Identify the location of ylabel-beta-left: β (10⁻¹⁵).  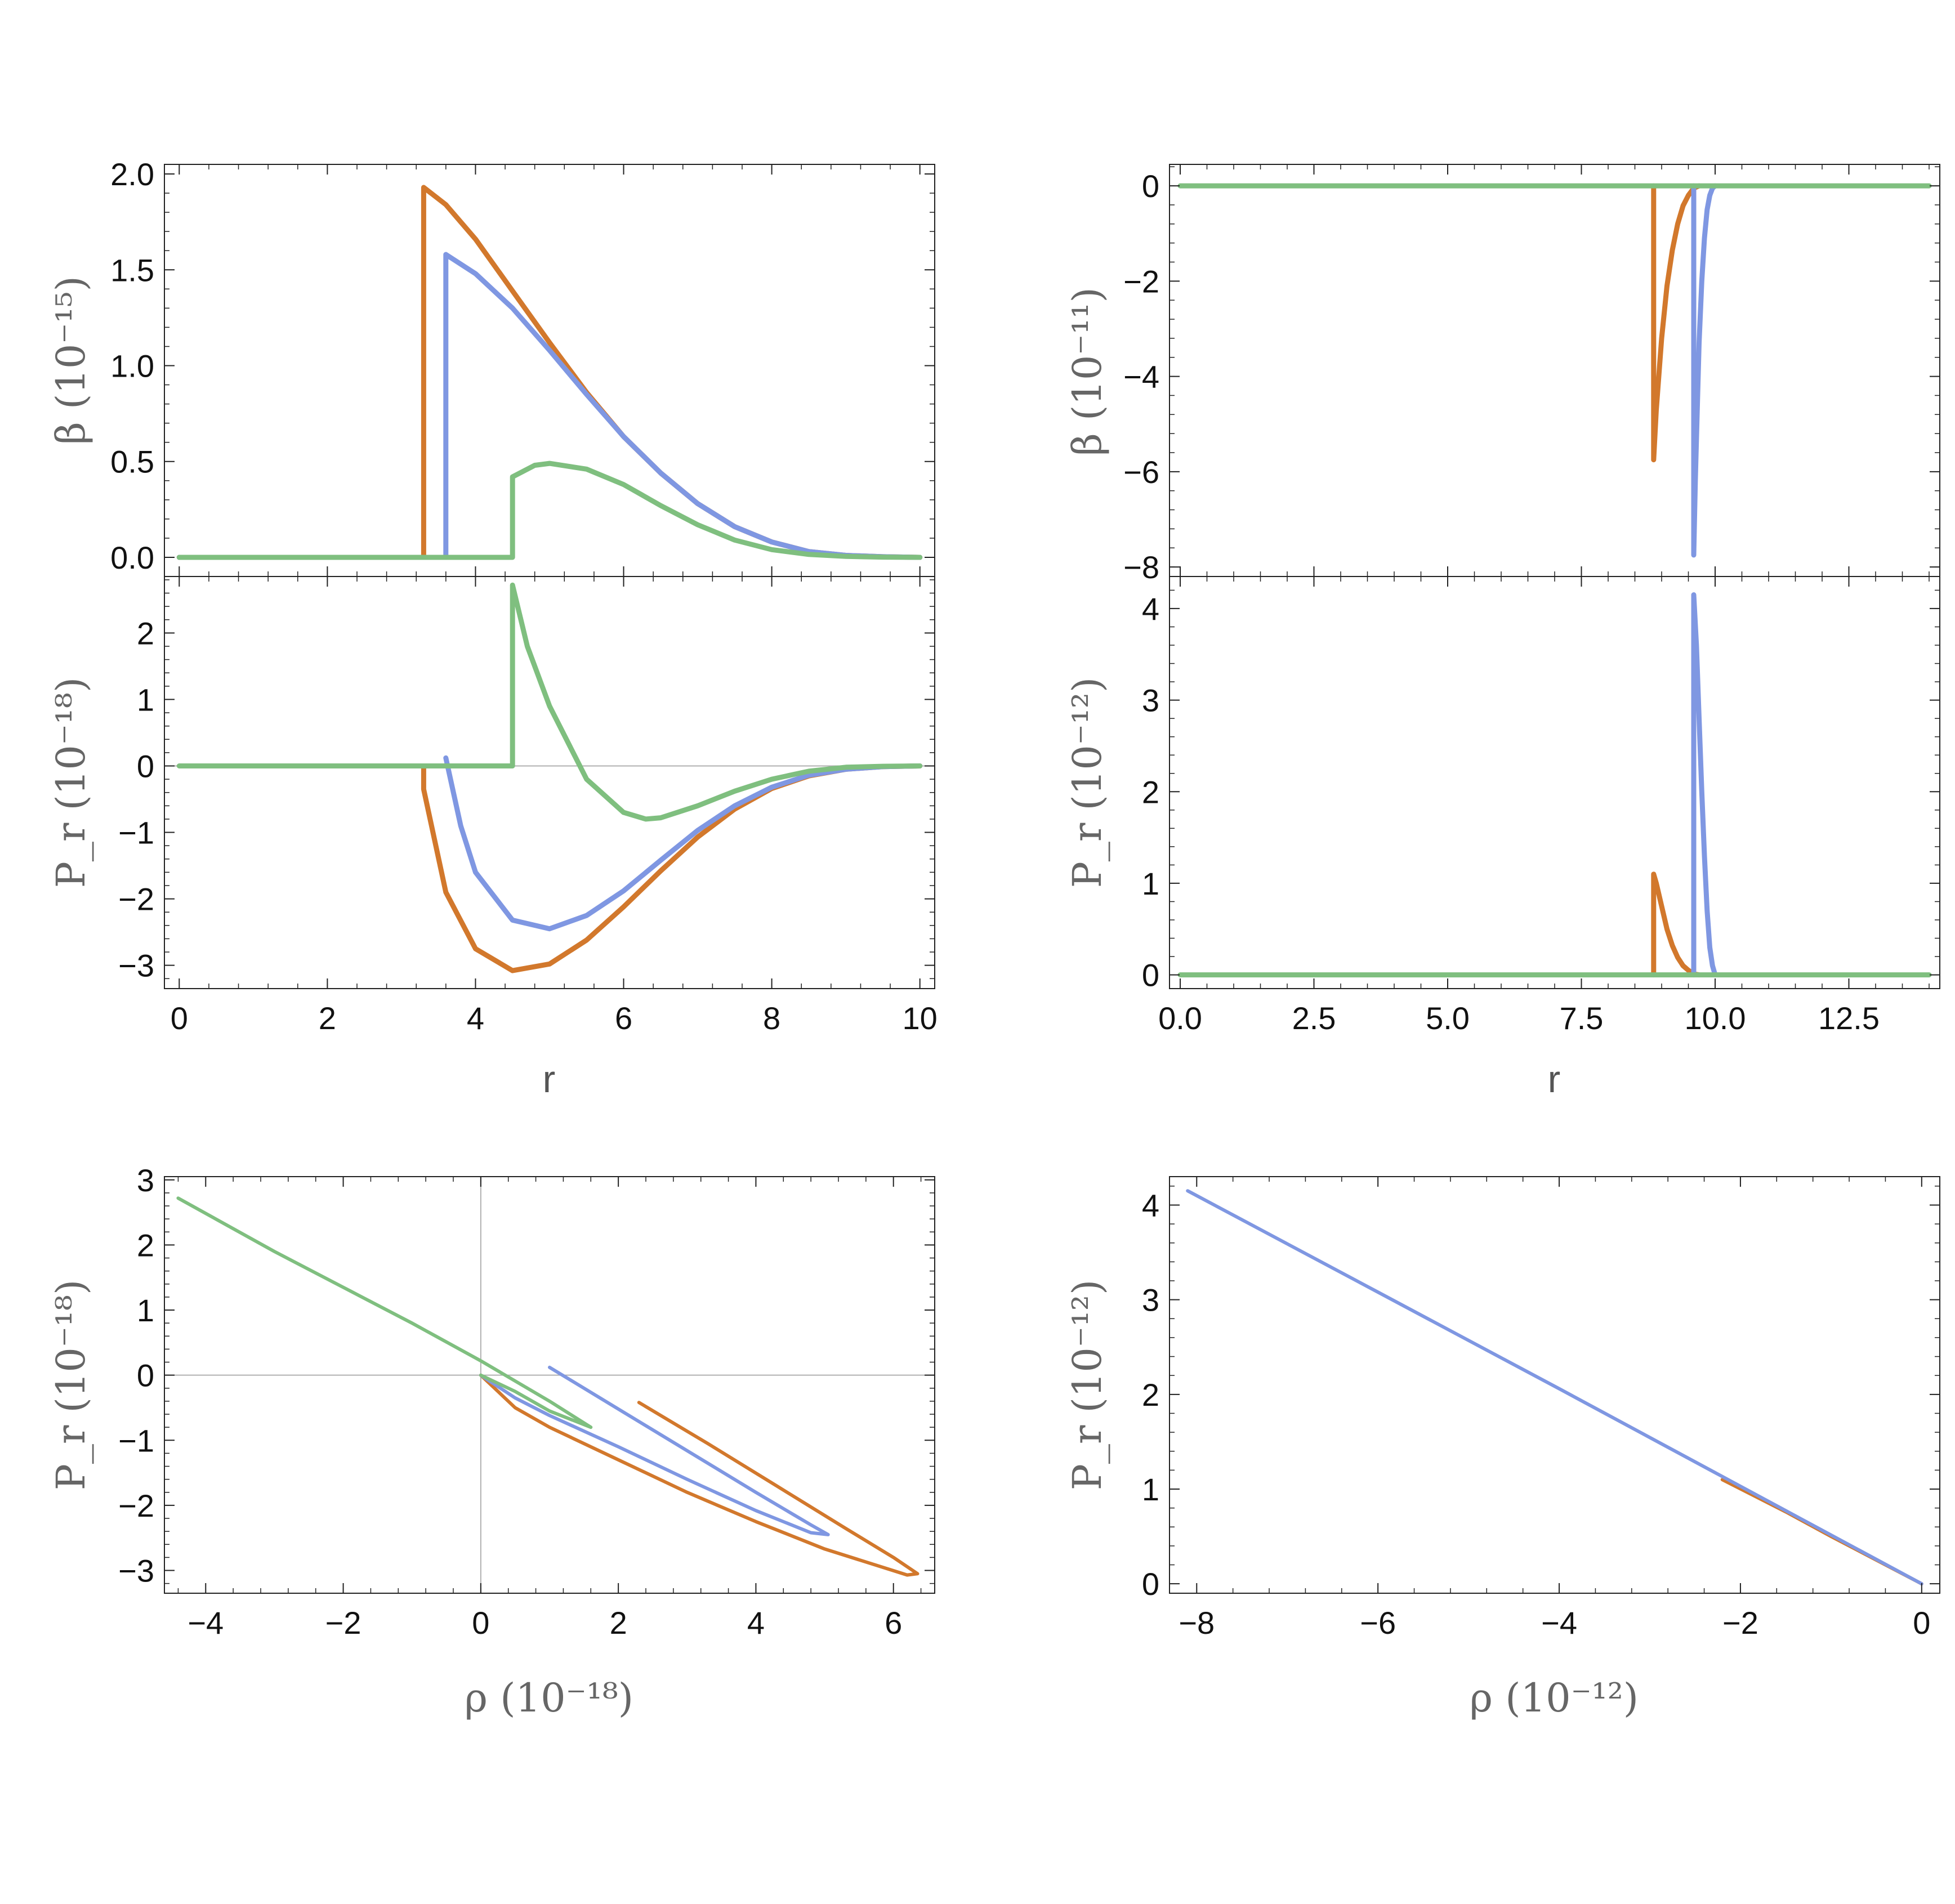
(71, 360).